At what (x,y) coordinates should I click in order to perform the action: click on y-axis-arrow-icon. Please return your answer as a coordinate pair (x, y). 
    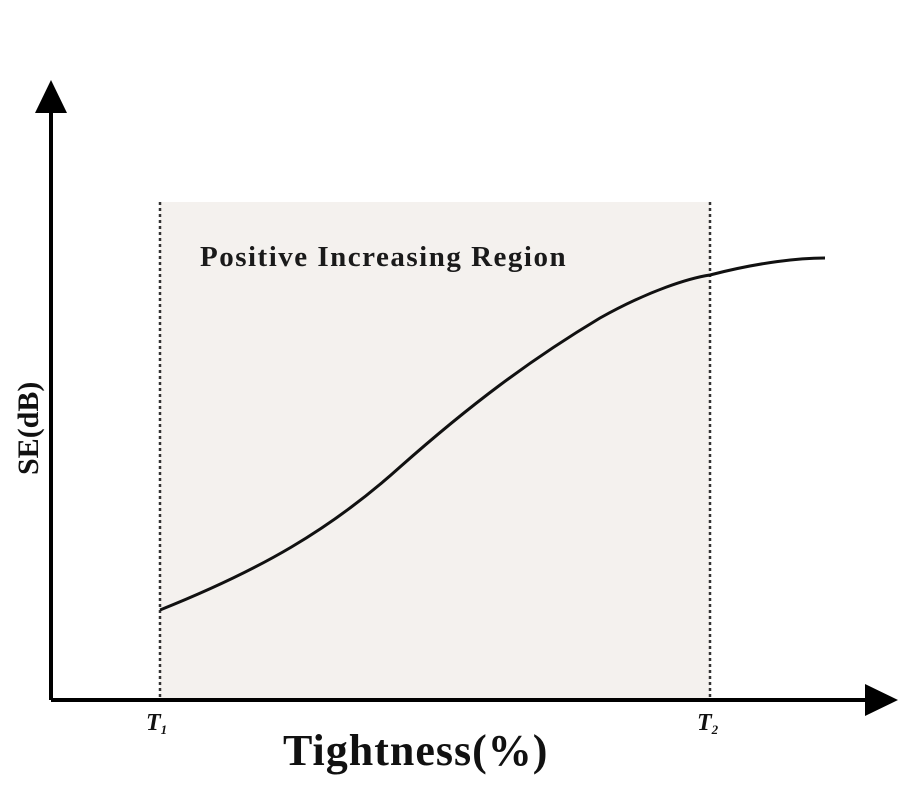
    Looking at the image, I should click on (51, 96).